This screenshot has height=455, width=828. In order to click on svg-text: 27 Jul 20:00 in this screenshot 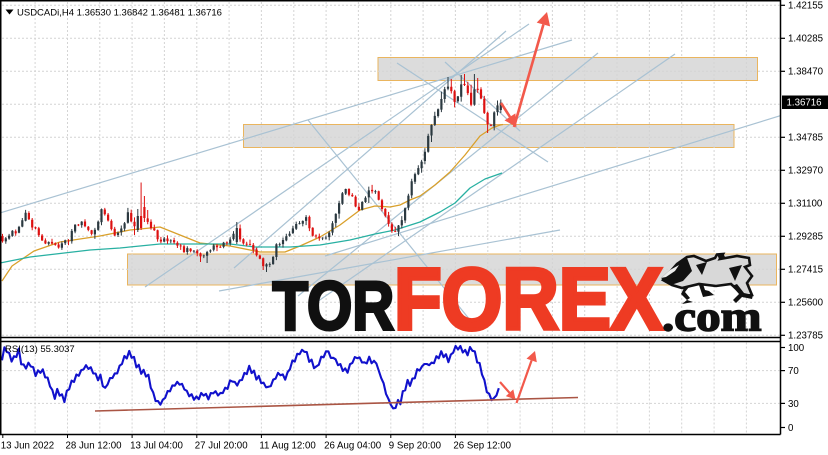, I will do `click(221, 446)`.